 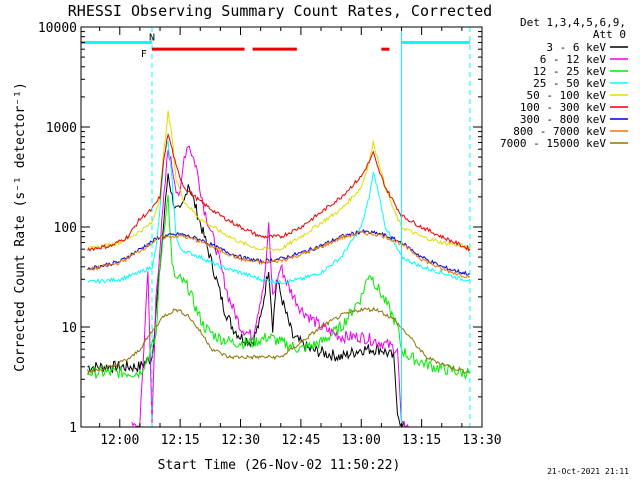 I want to click on legend-label: 3 - 6 keV, so click(x=576, y=47).